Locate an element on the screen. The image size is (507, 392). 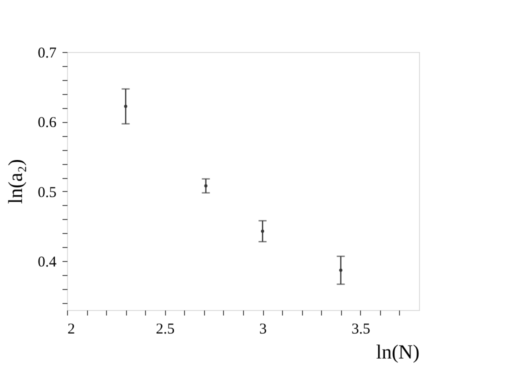
y-tick-label: 0.7 is located at coordinates (47, 54).